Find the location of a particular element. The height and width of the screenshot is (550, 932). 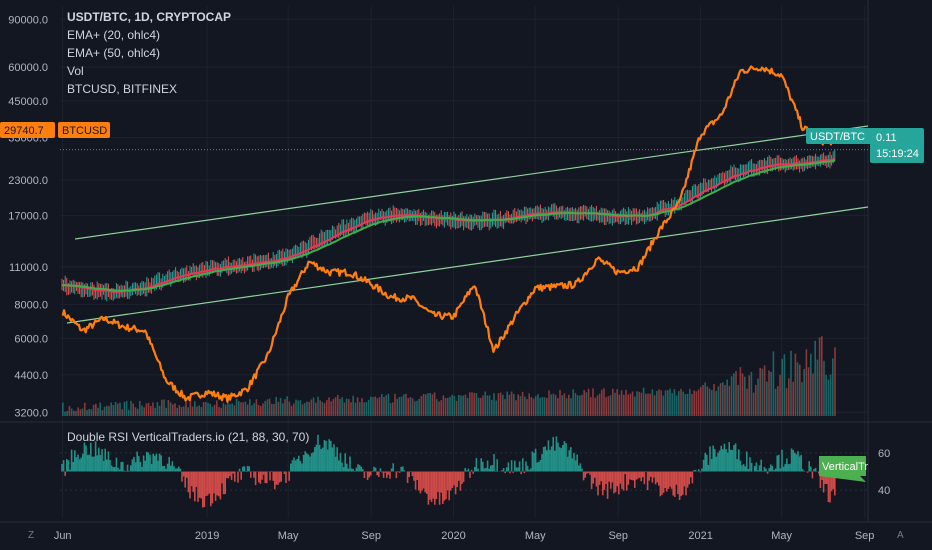

legend-ema20: EMA+ (20, ohlc4) is located at coordinates (114, 35).